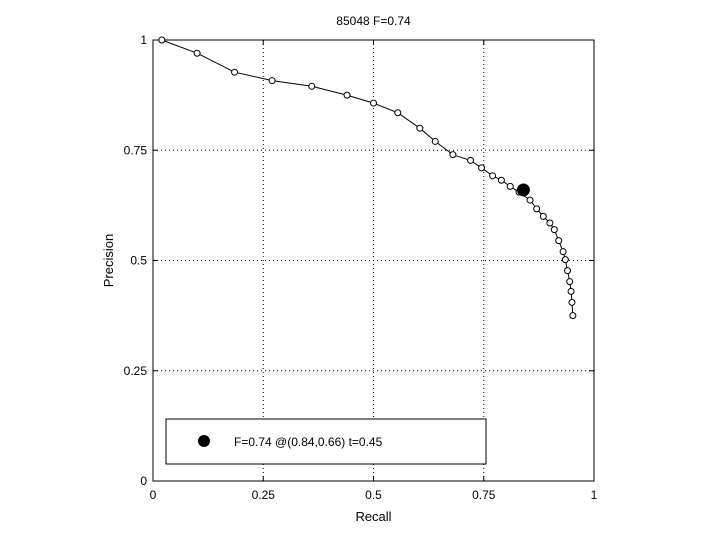 The width and height of the screenshot is (720, 540). Describe the element at coordinates (594, 495) in the screenshot. I see `x-tick-label: 1` at that location.